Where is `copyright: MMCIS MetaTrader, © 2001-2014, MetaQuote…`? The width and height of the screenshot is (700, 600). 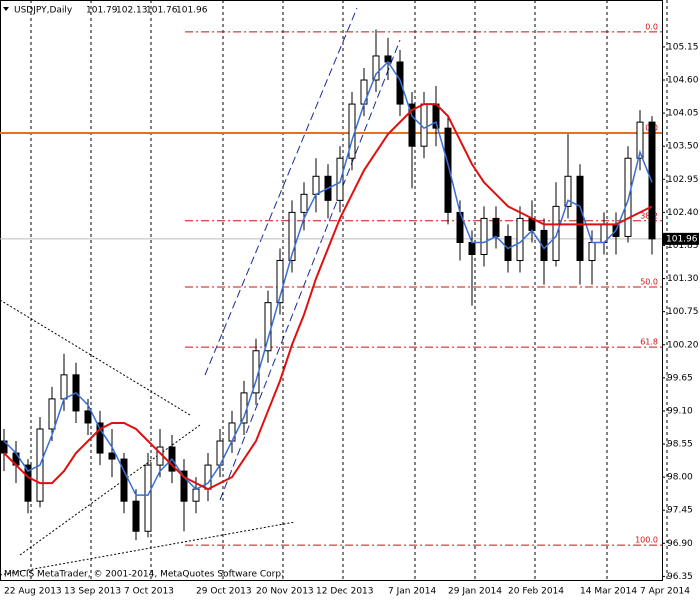 copyright: MMCIS MetaTrader, © 2001-2014, MetaQuote… is located at coordinates (144, 575).